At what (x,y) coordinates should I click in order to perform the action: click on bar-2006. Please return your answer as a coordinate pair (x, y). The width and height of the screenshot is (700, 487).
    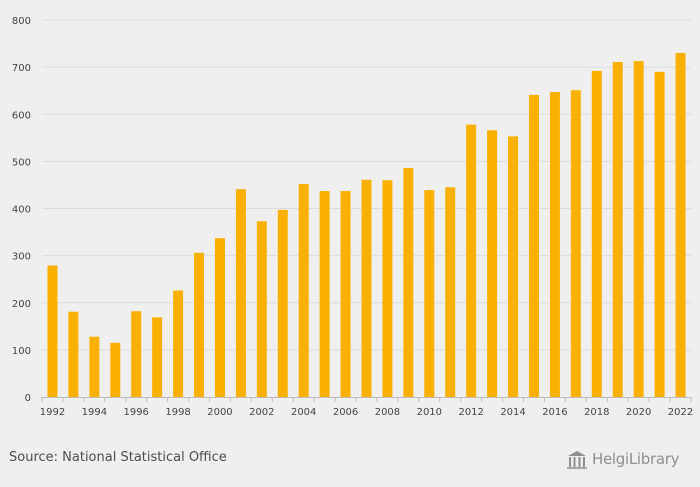
    Looking at the image, I should click on (345, 294).